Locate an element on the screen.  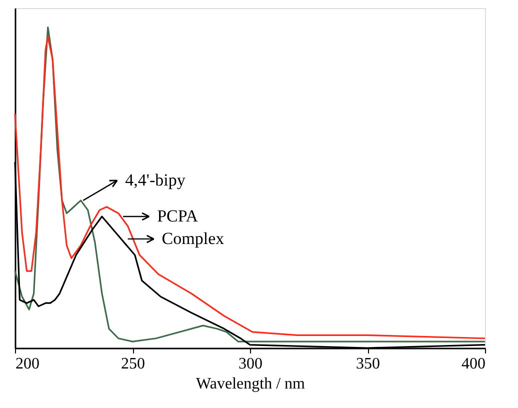
annotation: Complex is located at coordinates (193, 238).